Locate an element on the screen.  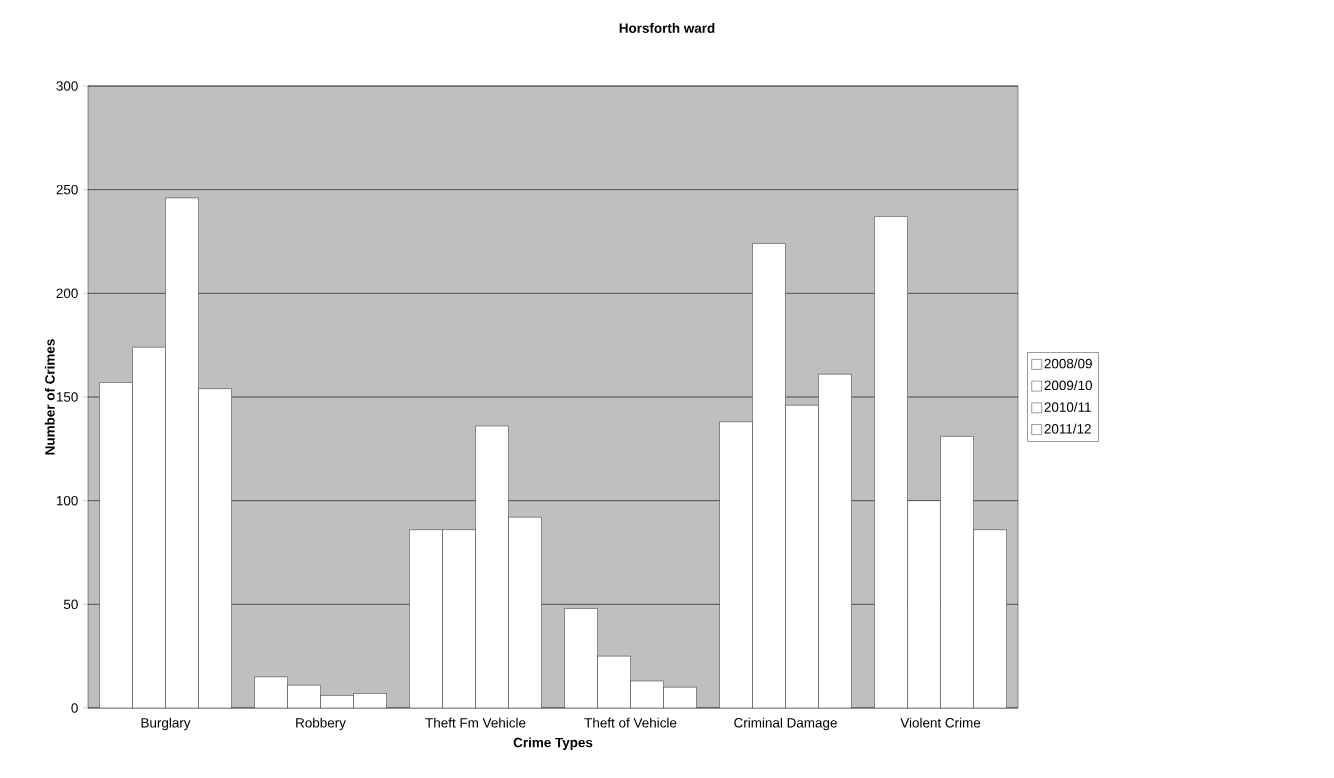
y-tick-label: 0 is located at coordinates (74, 708).